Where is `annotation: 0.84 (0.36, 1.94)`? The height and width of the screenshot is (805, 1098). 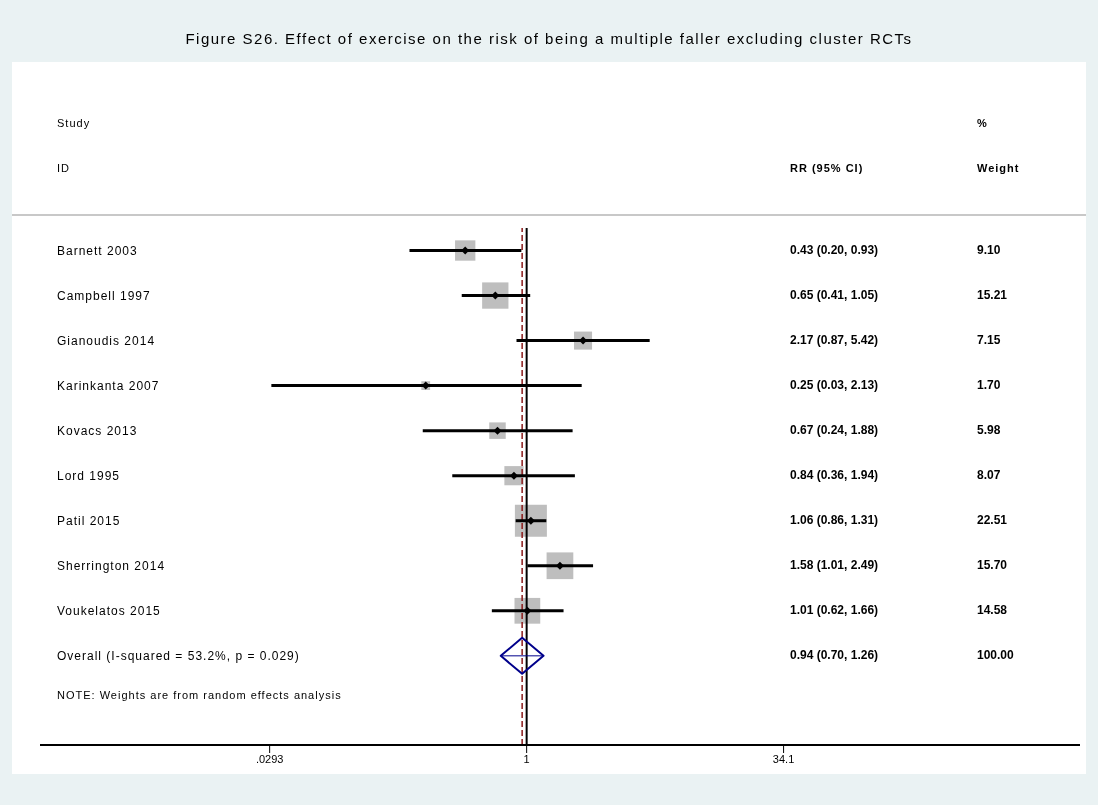
annotation: 0.84 (0.36, 1.94) is located at coordinates (834, 474).